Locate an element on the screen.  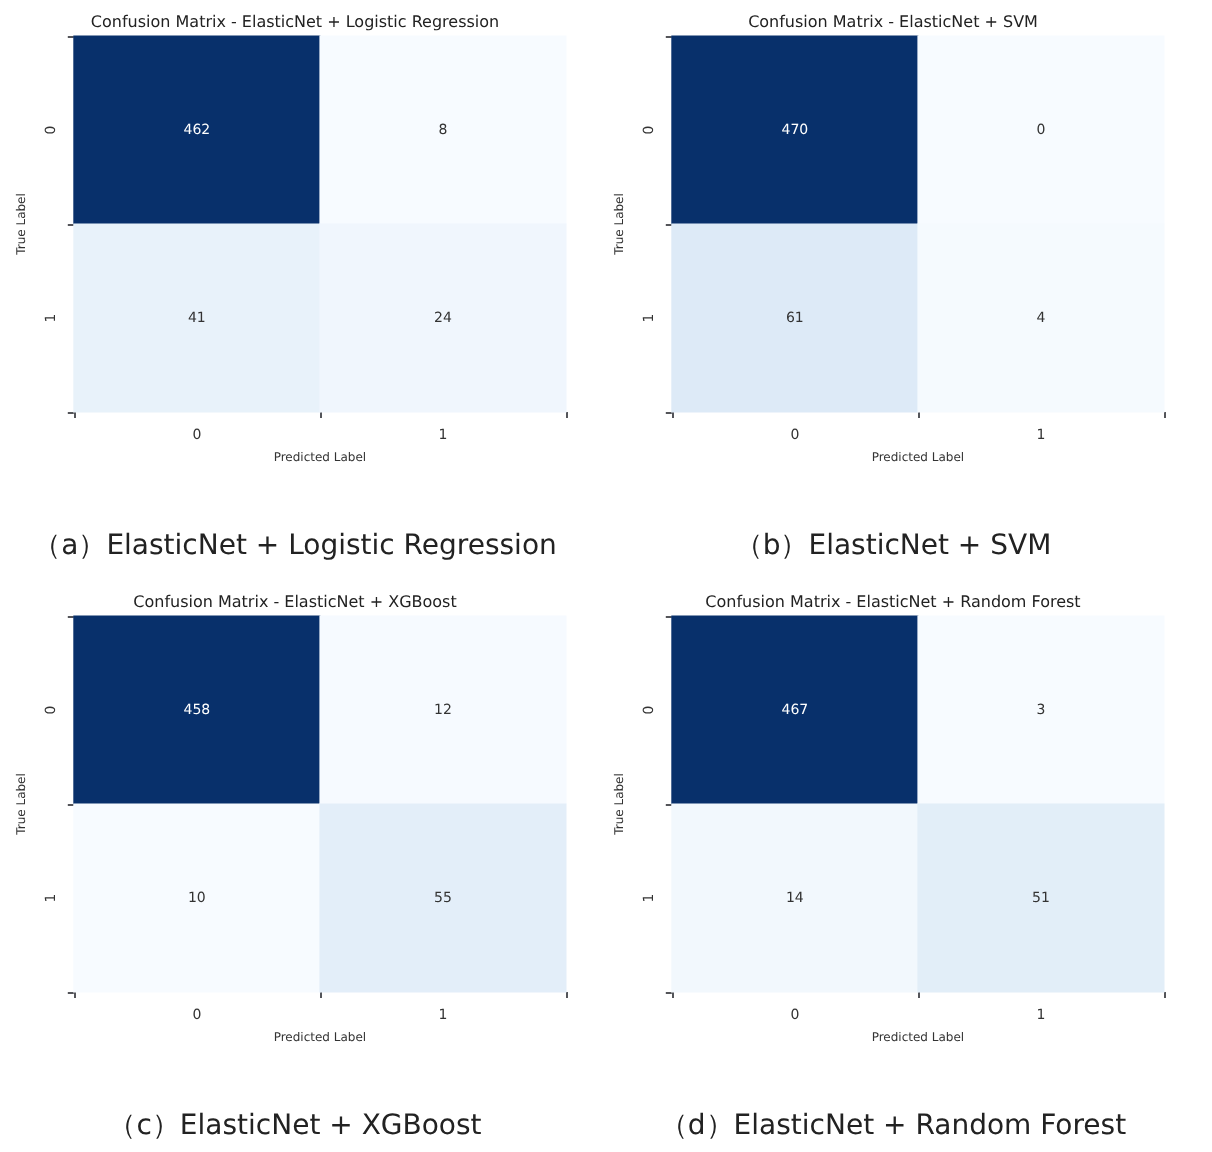
text: （c）ElasticNet + XGBoost is located at coordinates (295, 1126).